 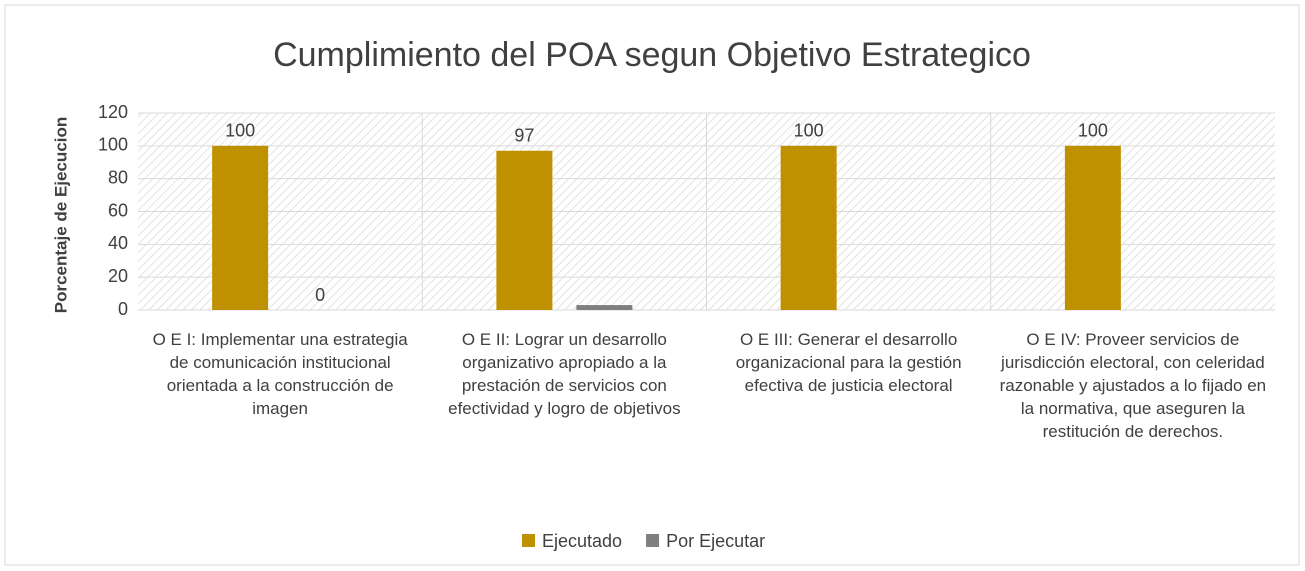 I want to click on y-tick-label: 60, so click(x=118, y=210).